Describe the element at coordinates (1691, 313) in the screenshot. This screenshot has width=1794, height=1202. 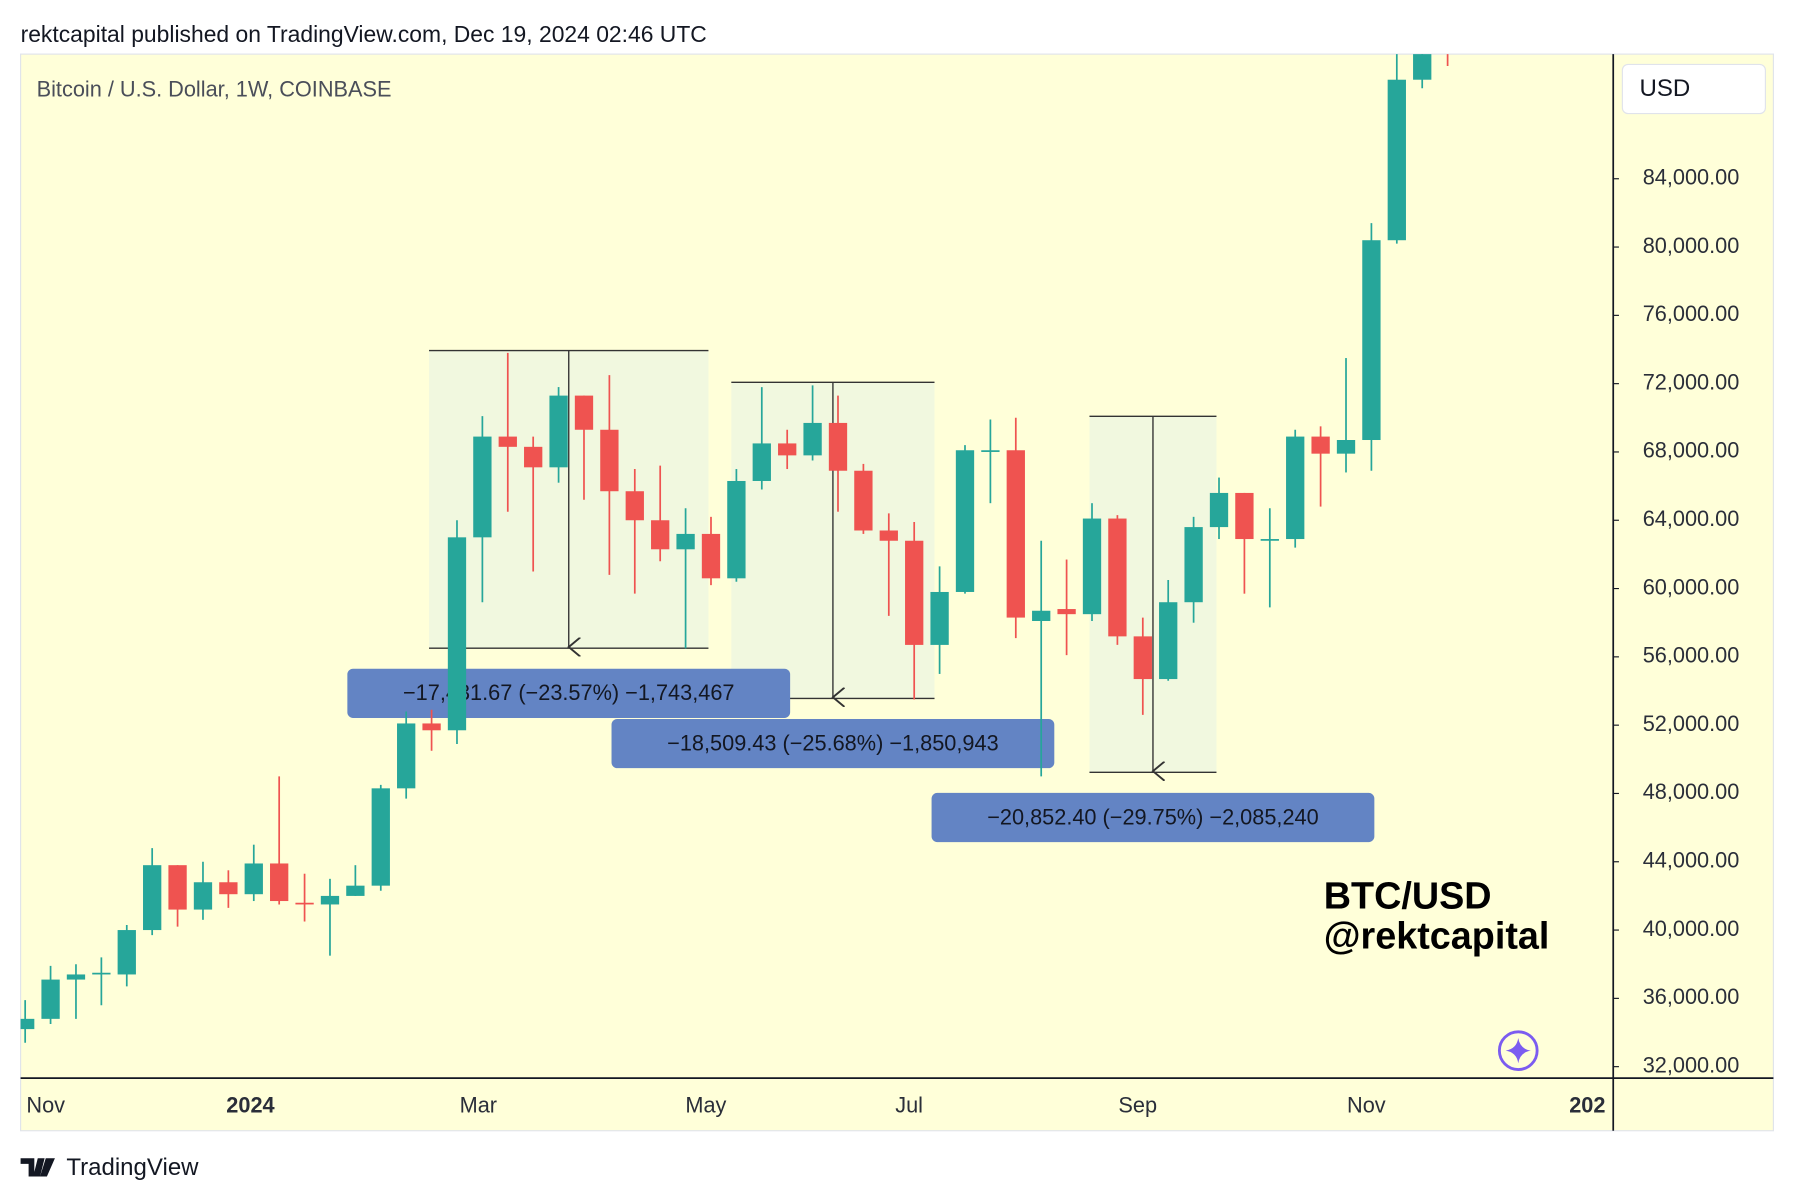
I see `y-tick-label: 76,000.00` at that location.